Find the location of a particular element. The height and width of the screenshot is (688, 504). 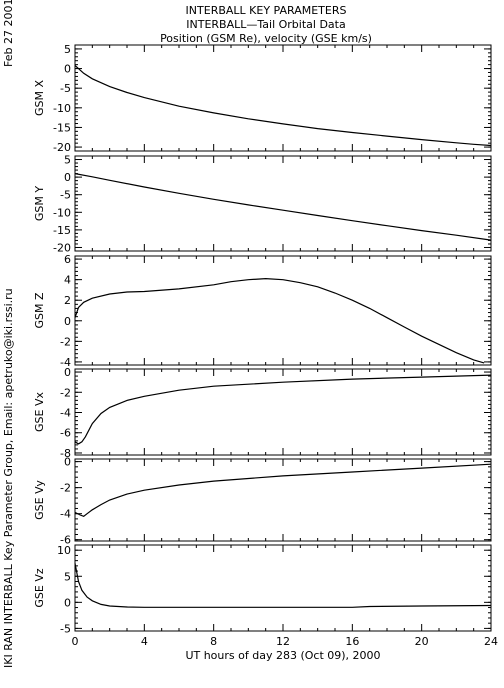

panel-axis-label: GSM Y is located at coordinates (39, 203).